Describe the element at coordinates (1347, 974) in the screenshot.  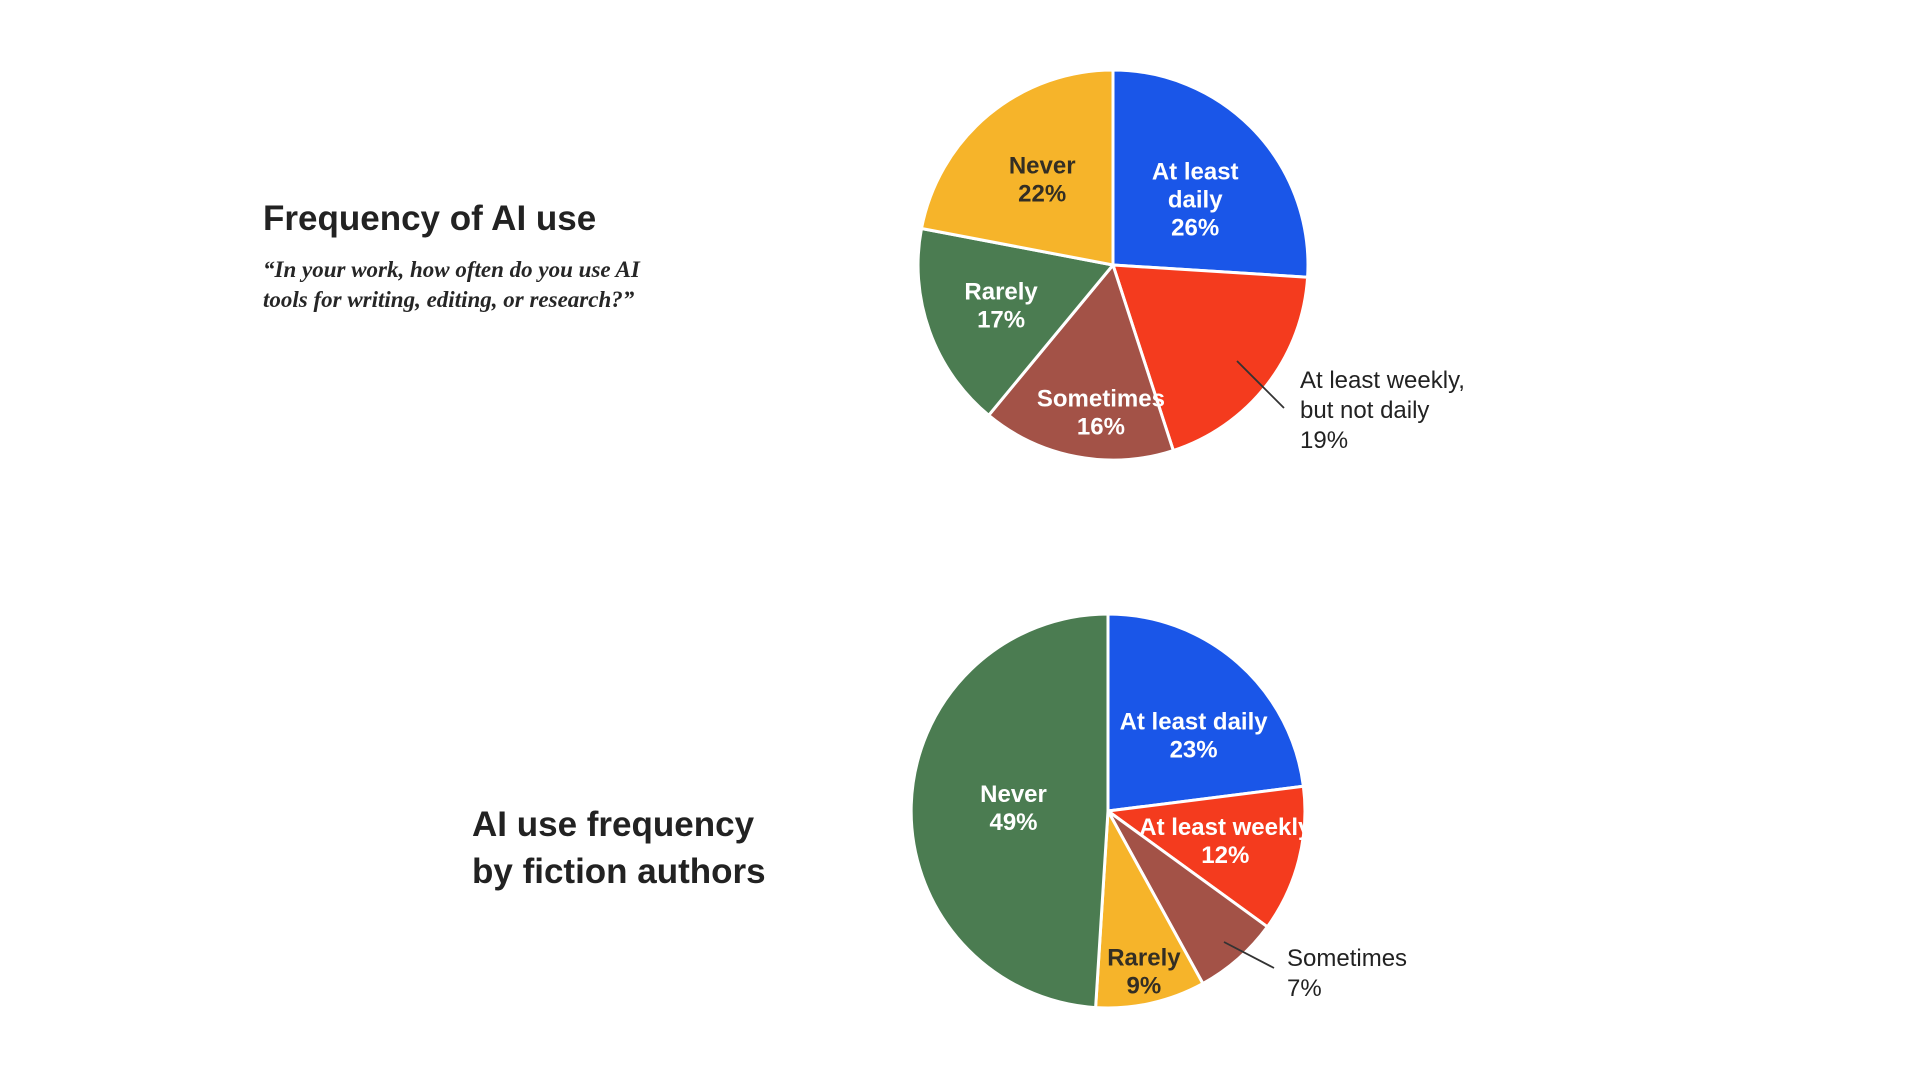
I see `pie2-outside-label-sometimes: Sometimes 7%` at that location.